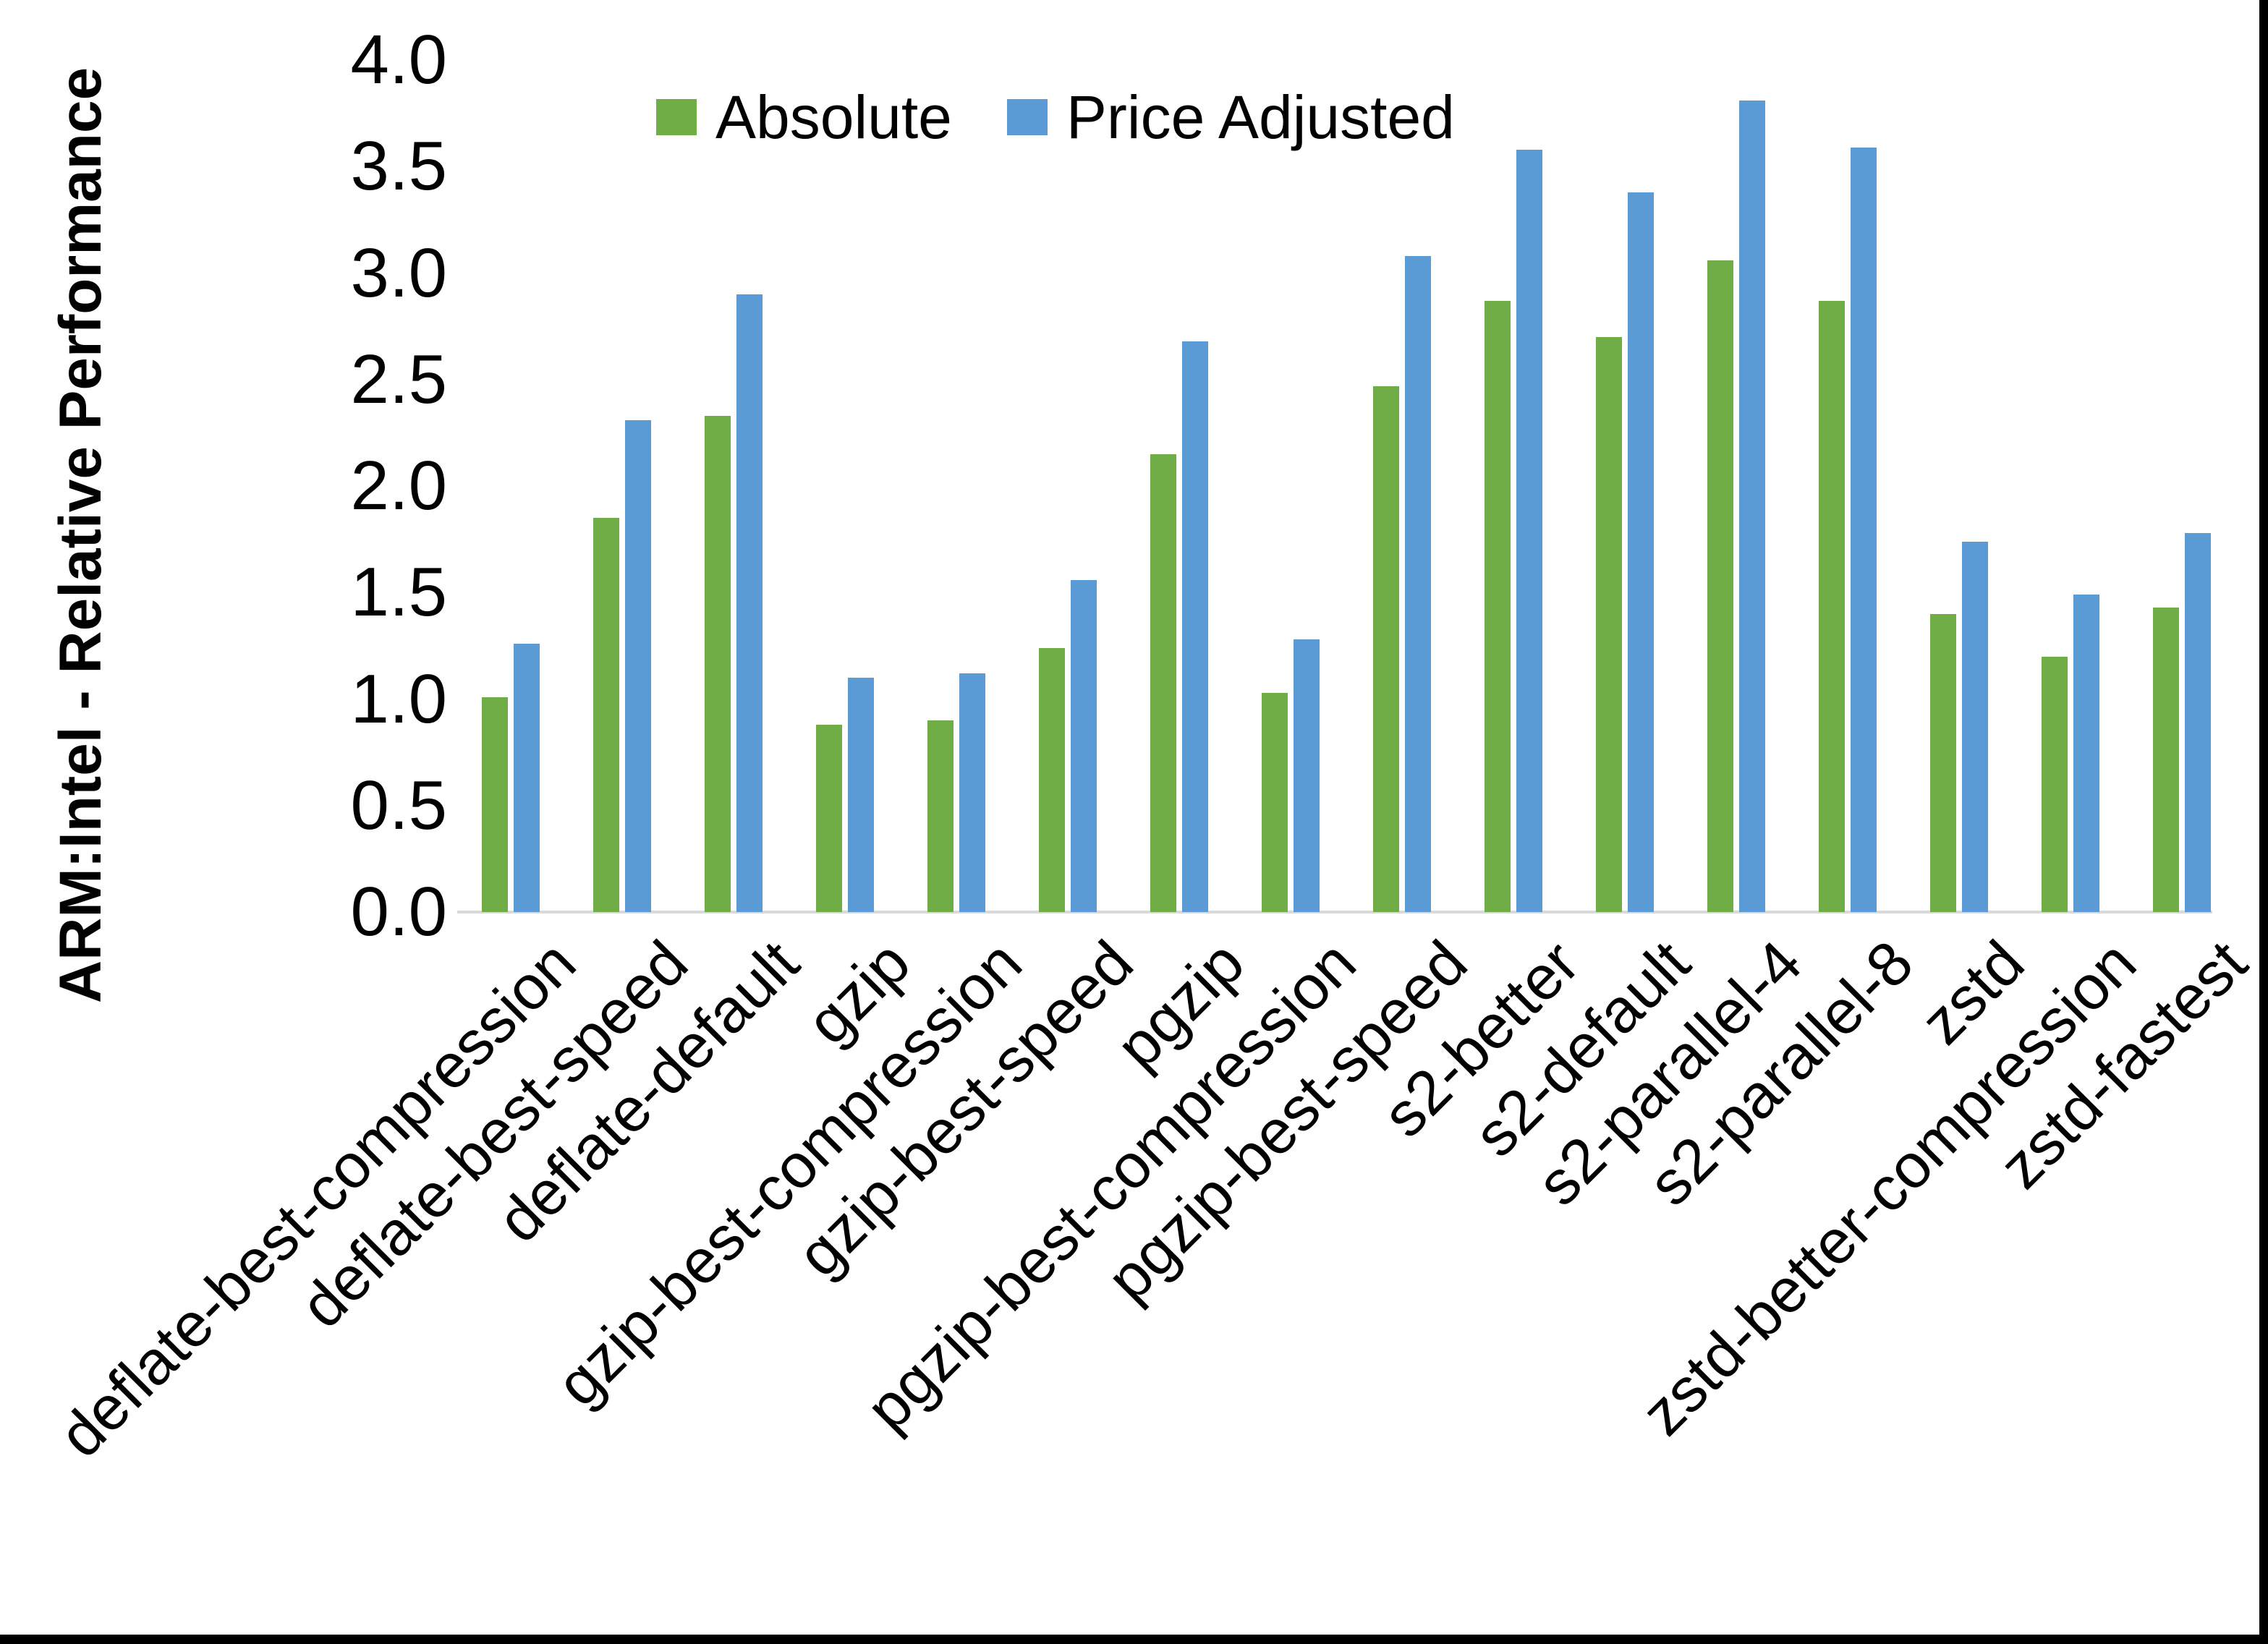  I want to click on bar-price-adjusted-gzip-best-compression, so click(972, 792).